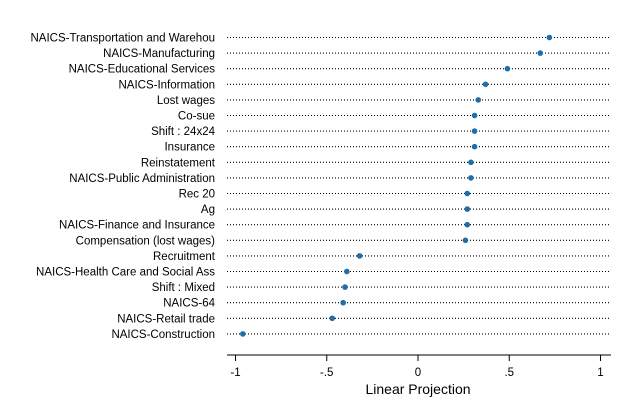  Describe the element at coordinates (326, 373) in the screenshot. I see `x-tick-label: -.5` at that location.